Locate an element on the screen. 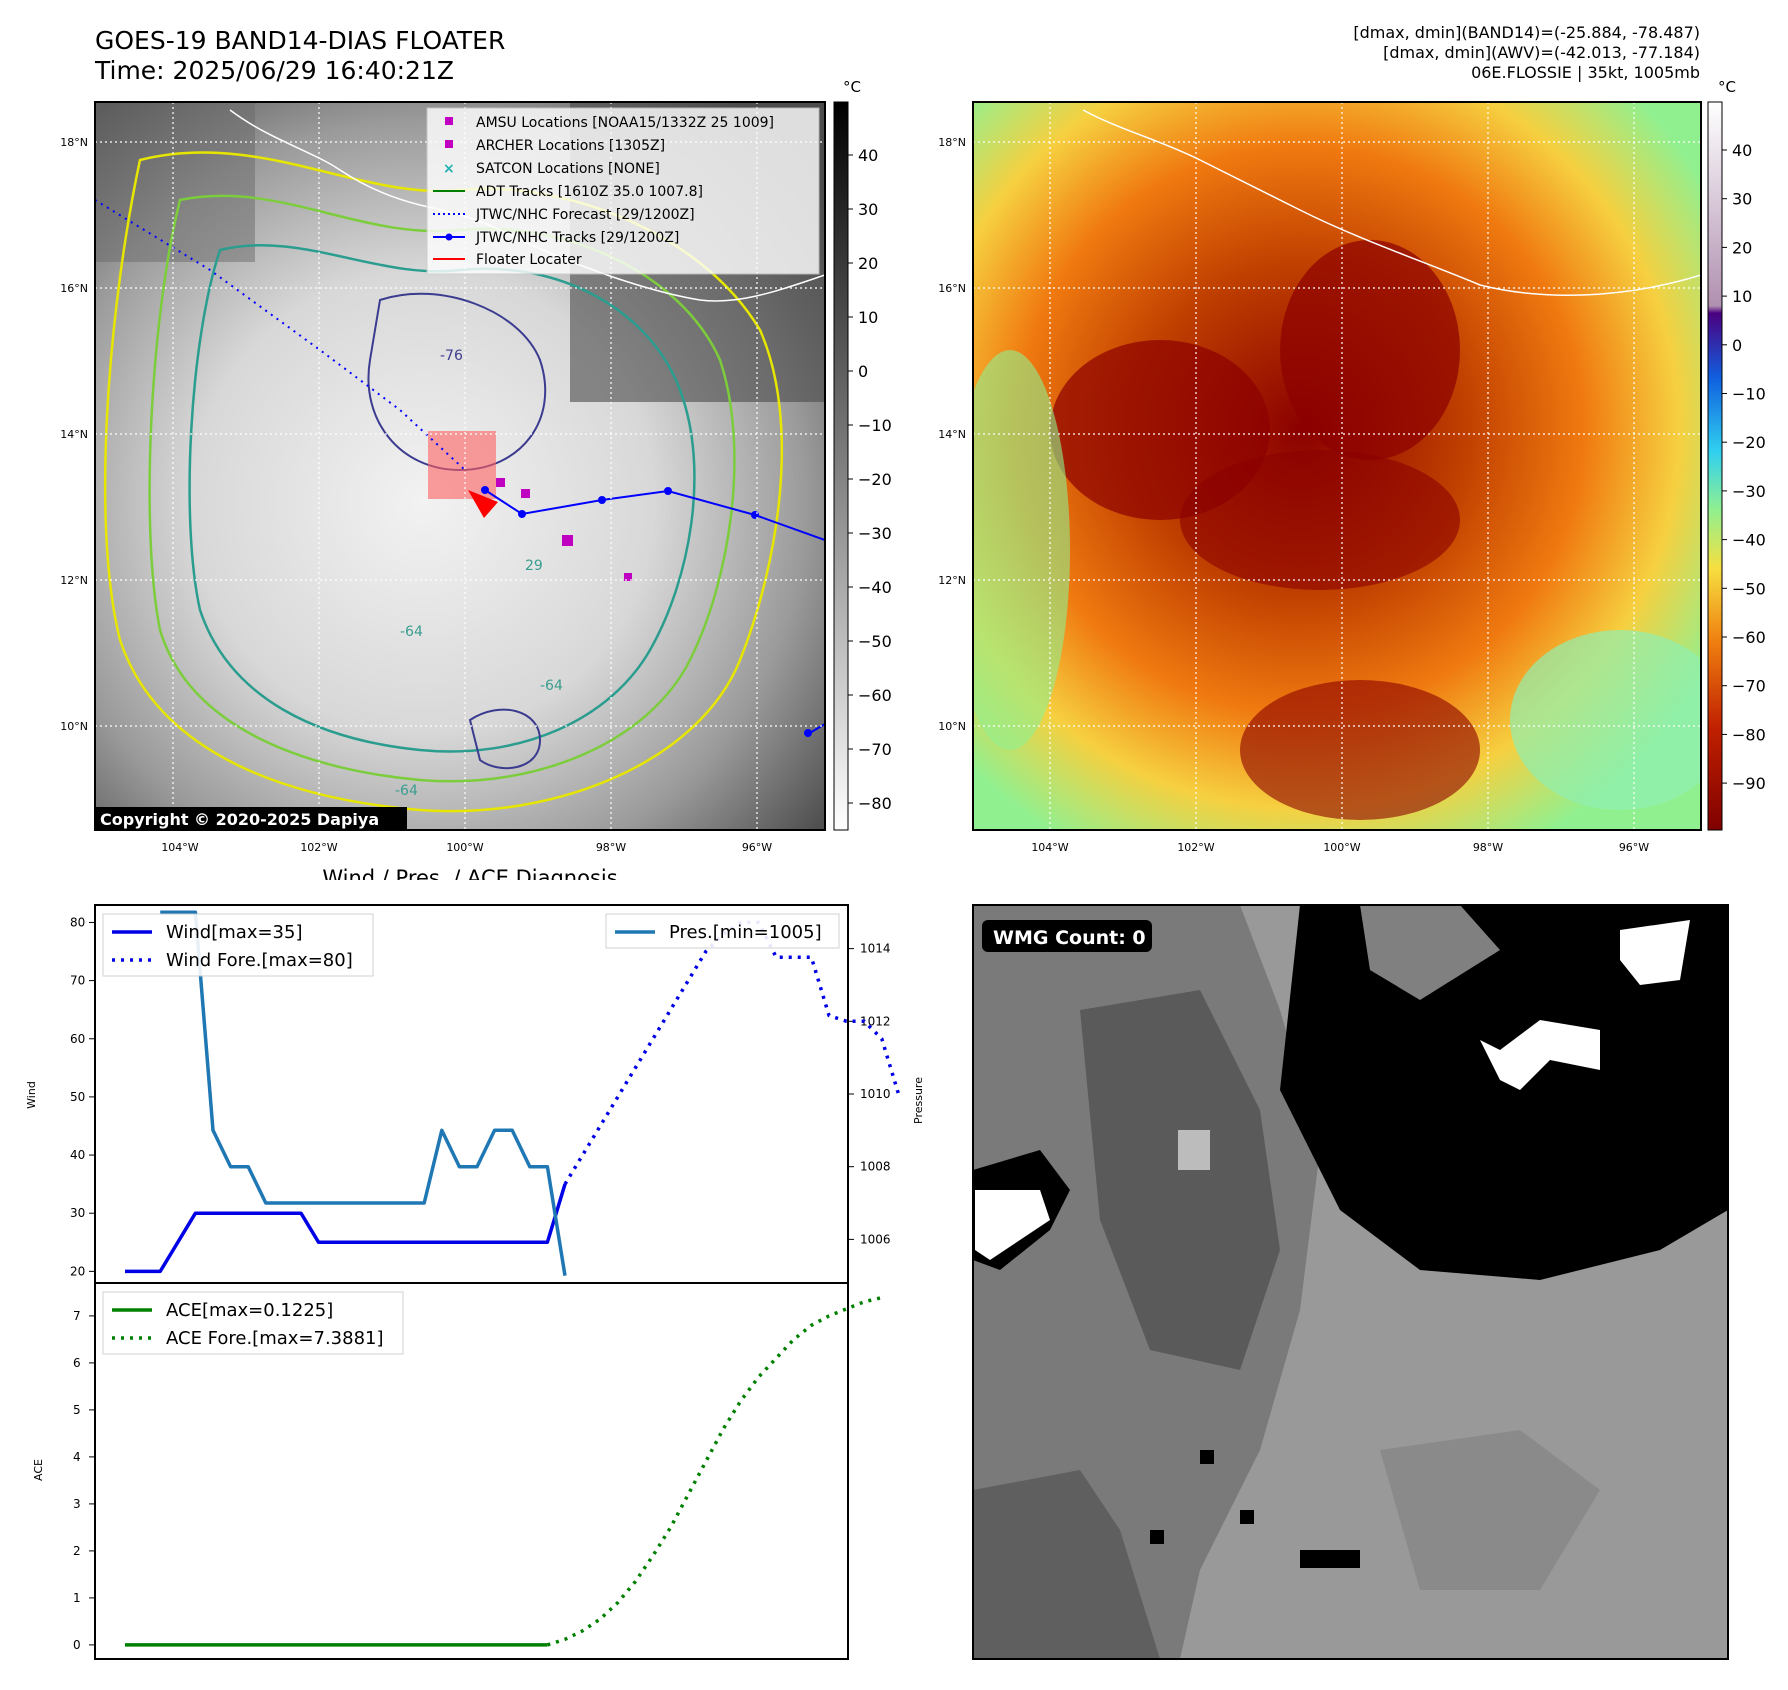 The width and height of the screenshot is (1788, 1690). wind-tick-label: 80 is located at coordinates (77, 922).